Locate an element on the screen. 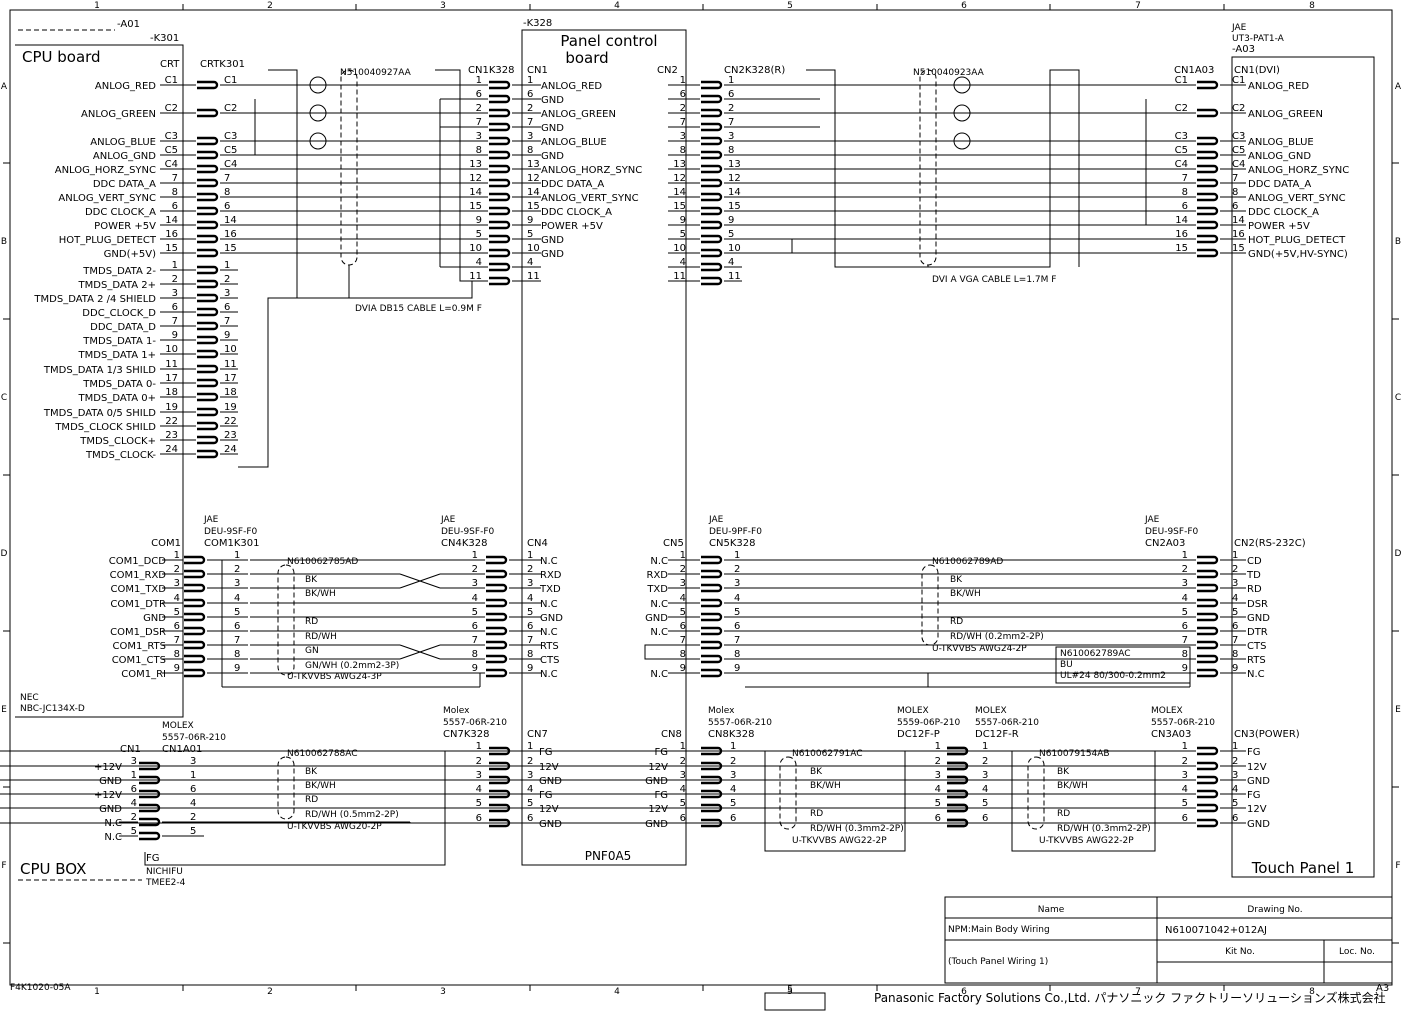  board-title: Panel control is located at coordinates (608, 41).